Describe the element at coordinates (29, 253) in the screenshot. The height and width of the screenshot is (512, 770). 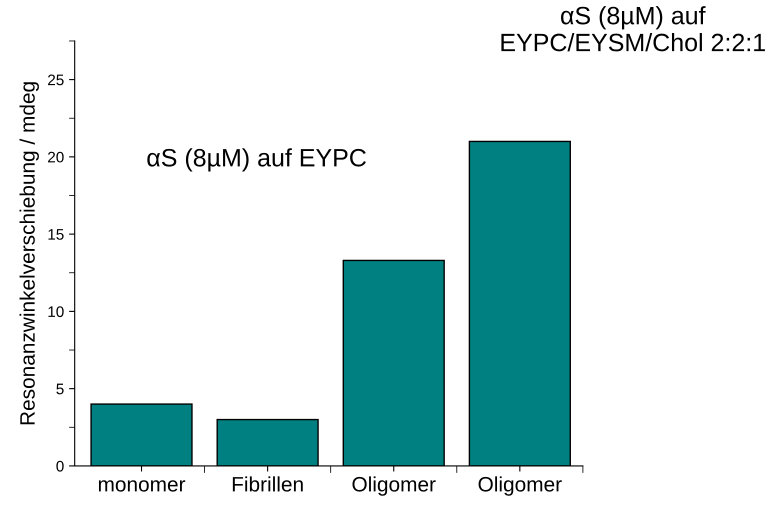
I see `y-axis-title: Resonanzwinkelverschiebung / mdeg` at that location.